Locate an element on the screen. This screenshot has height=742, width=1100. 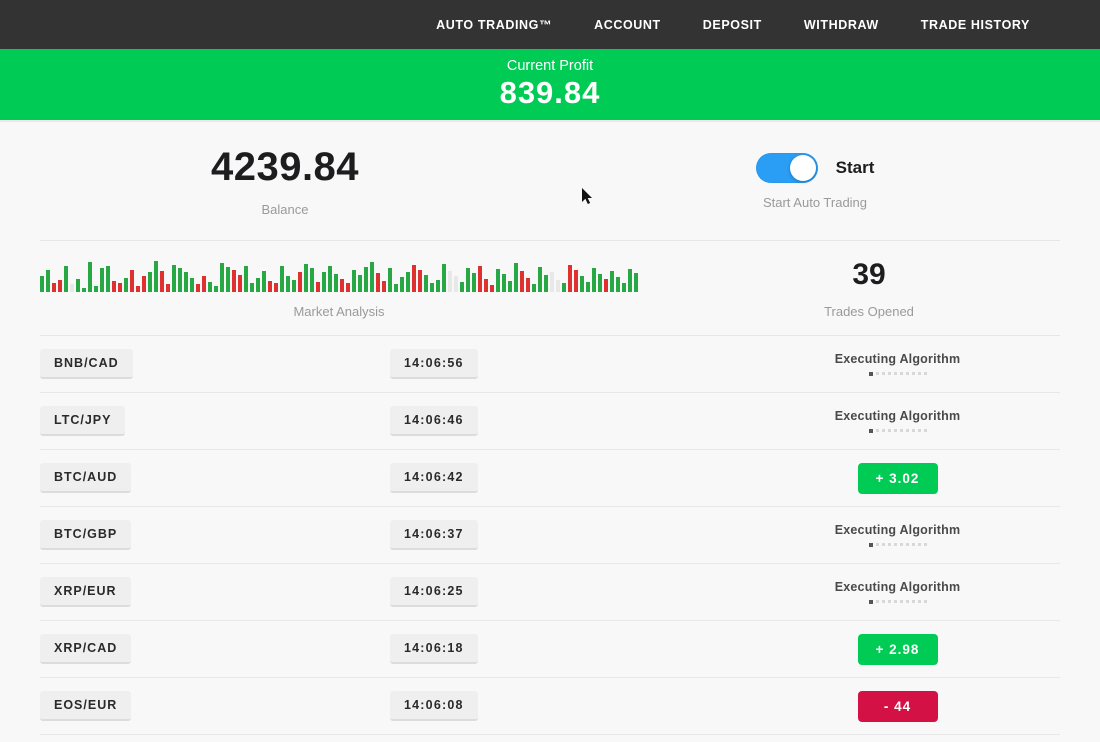
nav-deposit: DEPOSIT is located at coordinates (732, 24).